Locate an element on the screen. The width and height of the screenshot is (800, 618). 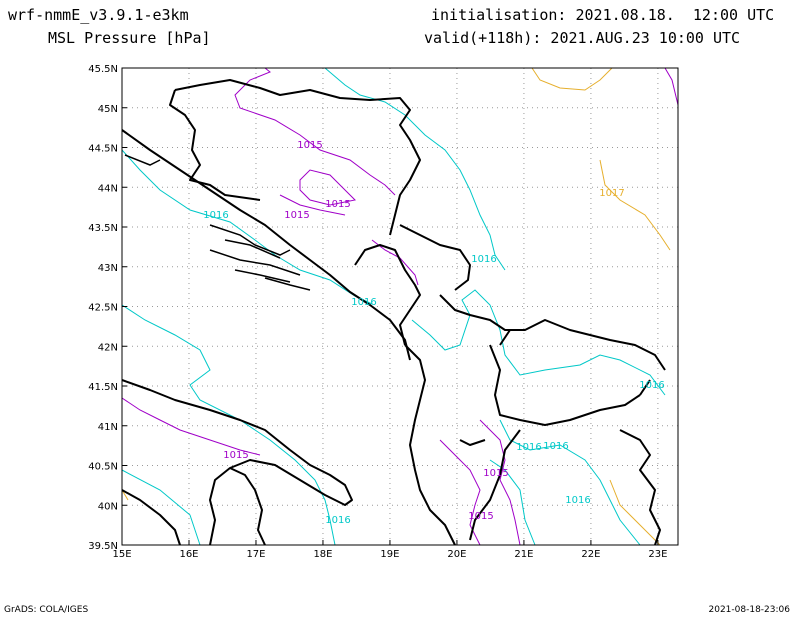
isobar-1016-se is located at coordinates (570, 482).